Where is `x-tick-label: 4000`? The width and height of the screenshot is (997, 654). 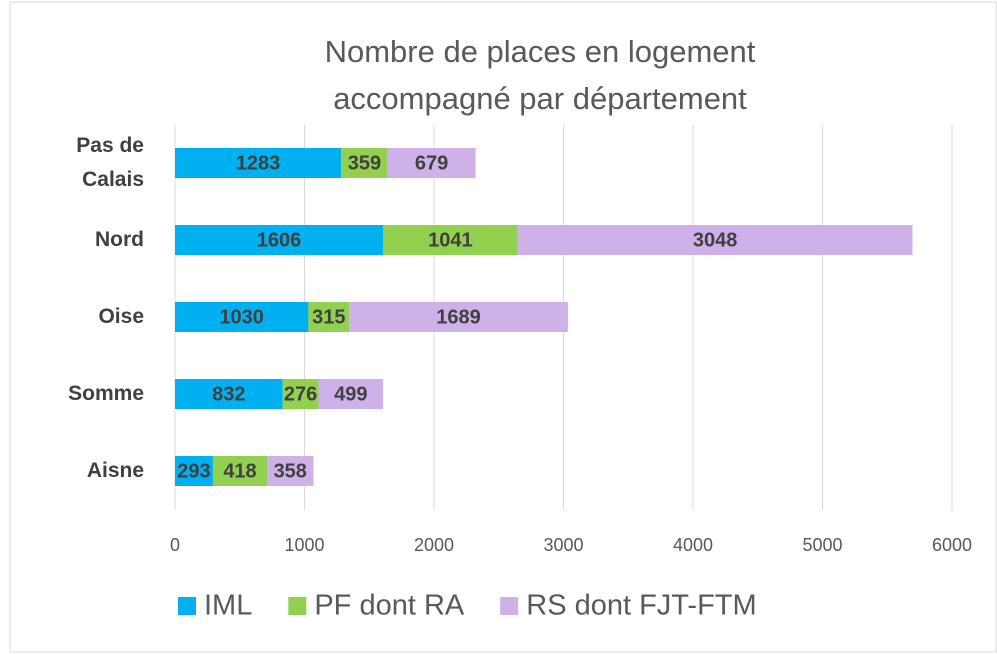 x-tick-label: 4000 is located at coordinates (693, 545).